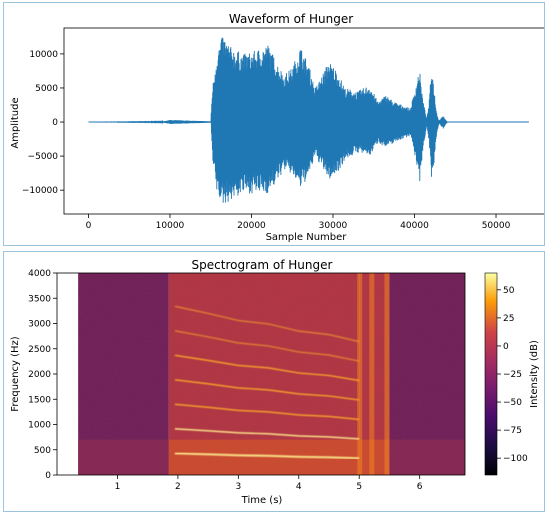 The height and width of the screenshot is (515, 550). What do you see at coordinates (40, 191) in the screenshot?
I see `waveform-ytick-label: −10000` at bounding box center [40, 191].